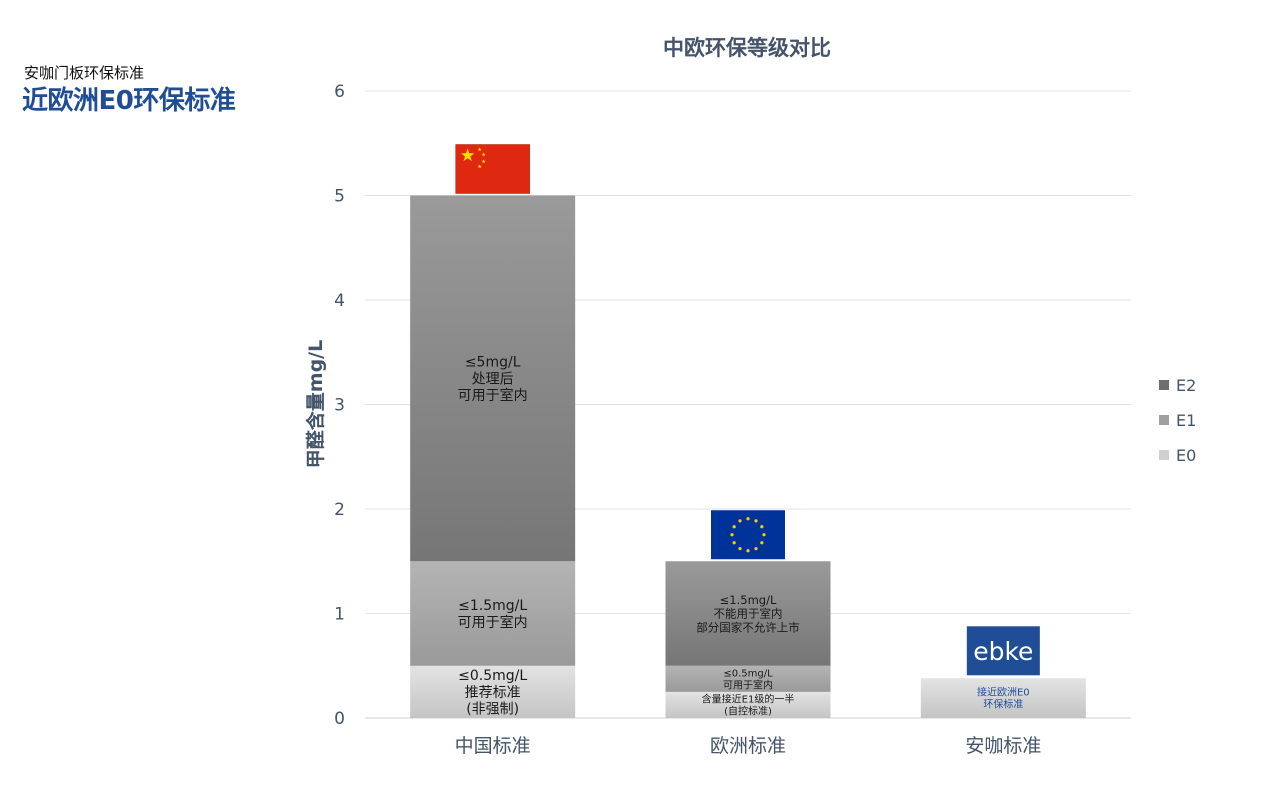 The image size is (1271, 804). I want to click on legend-swatch-e1, so click(1164, 420).